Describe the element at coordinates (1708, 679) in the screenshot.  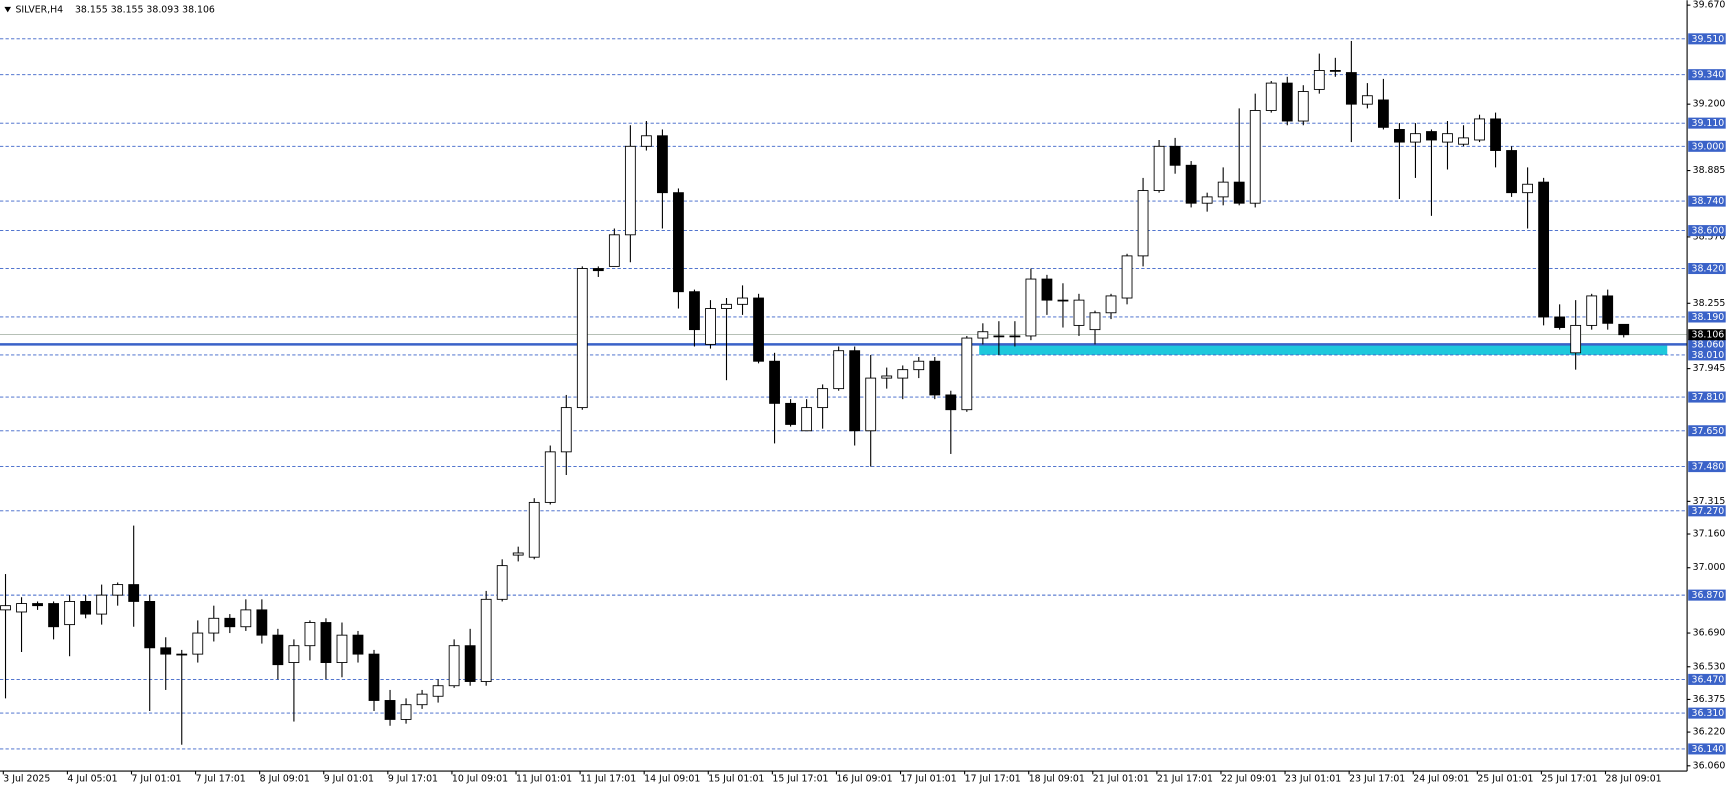
I see `level-label: 36.470` at that location.